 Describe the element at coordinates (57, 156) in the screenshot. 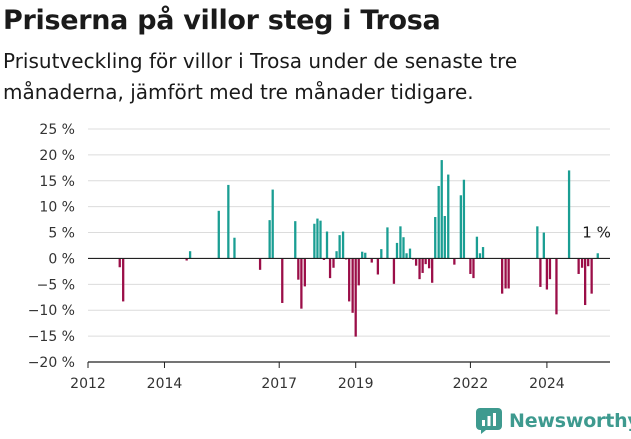

I see `y-tick-label: 20 %` at that location.